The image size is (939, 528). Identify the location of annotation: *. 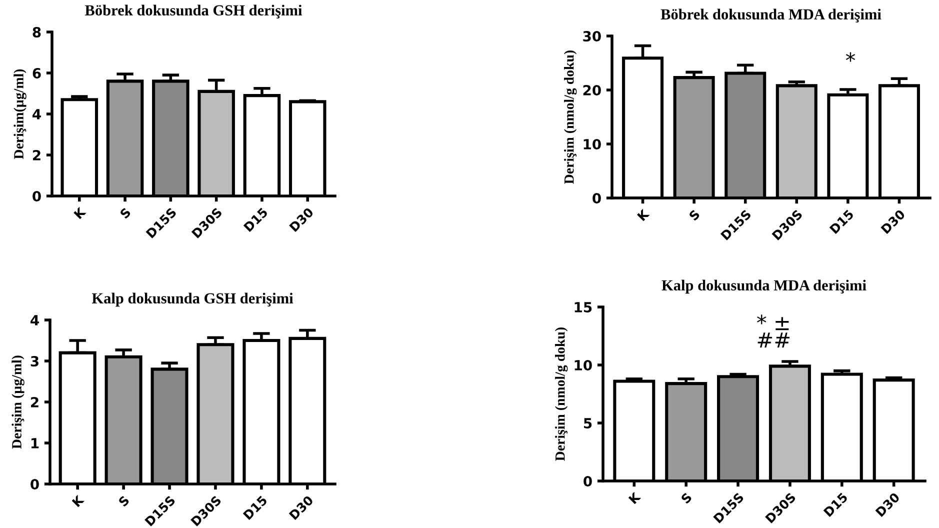
(851, 57).